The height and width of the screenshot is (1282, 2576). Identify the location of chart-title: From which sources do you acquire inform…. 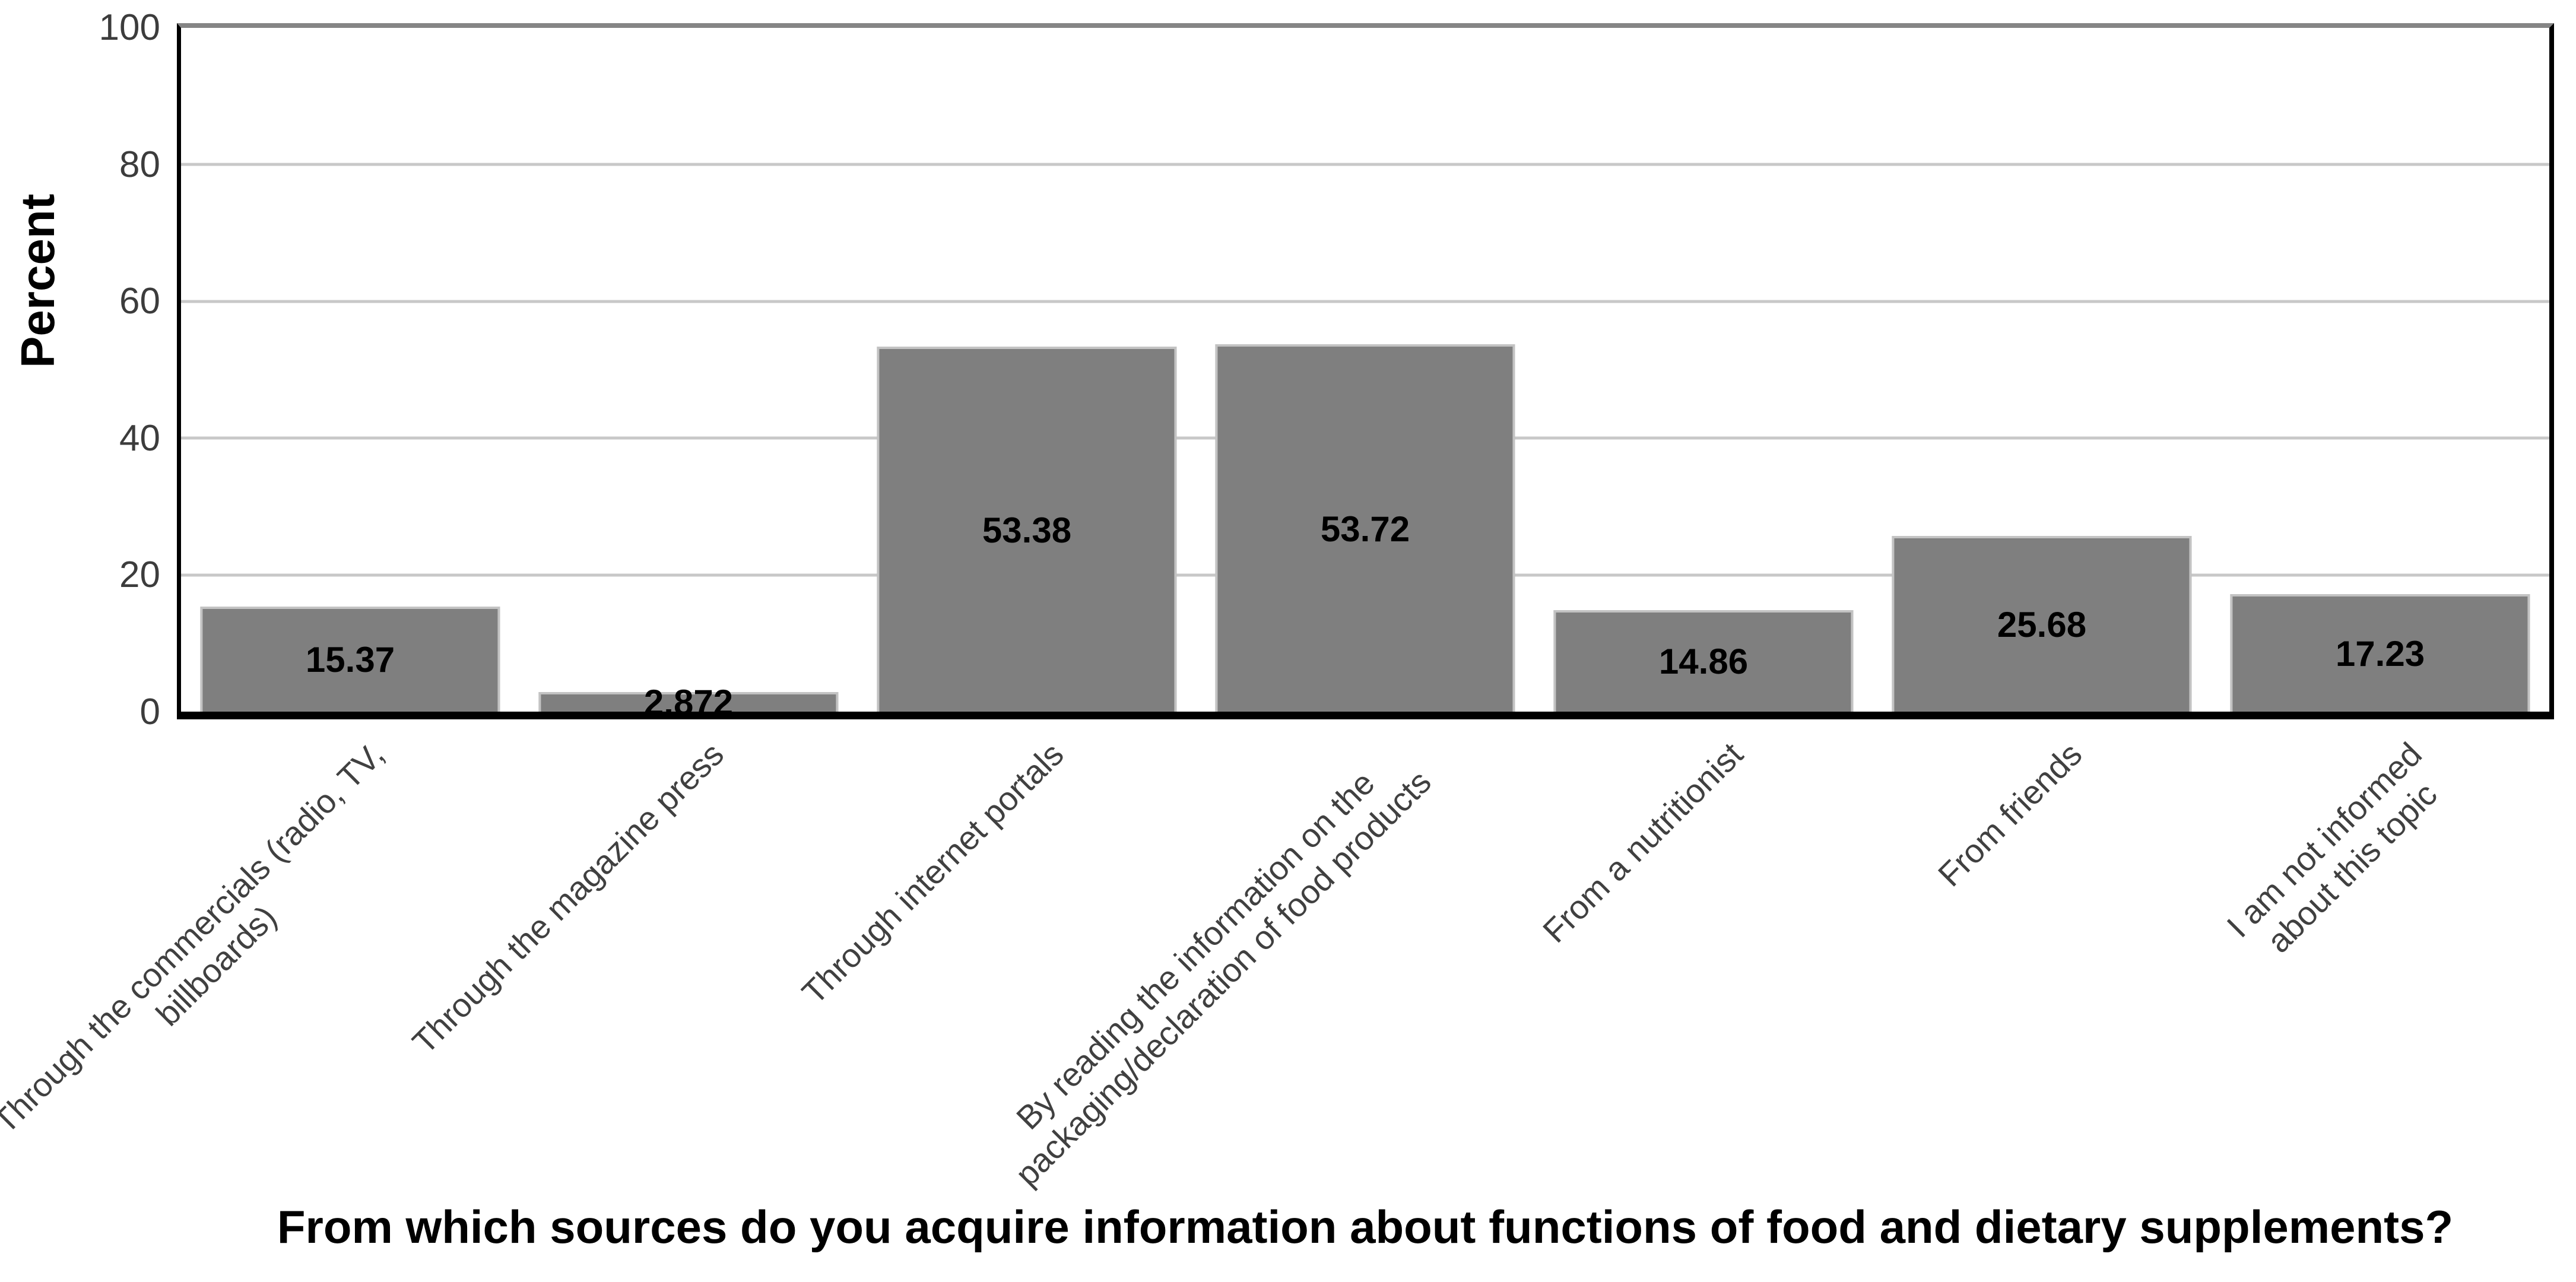
(1365, 1227).